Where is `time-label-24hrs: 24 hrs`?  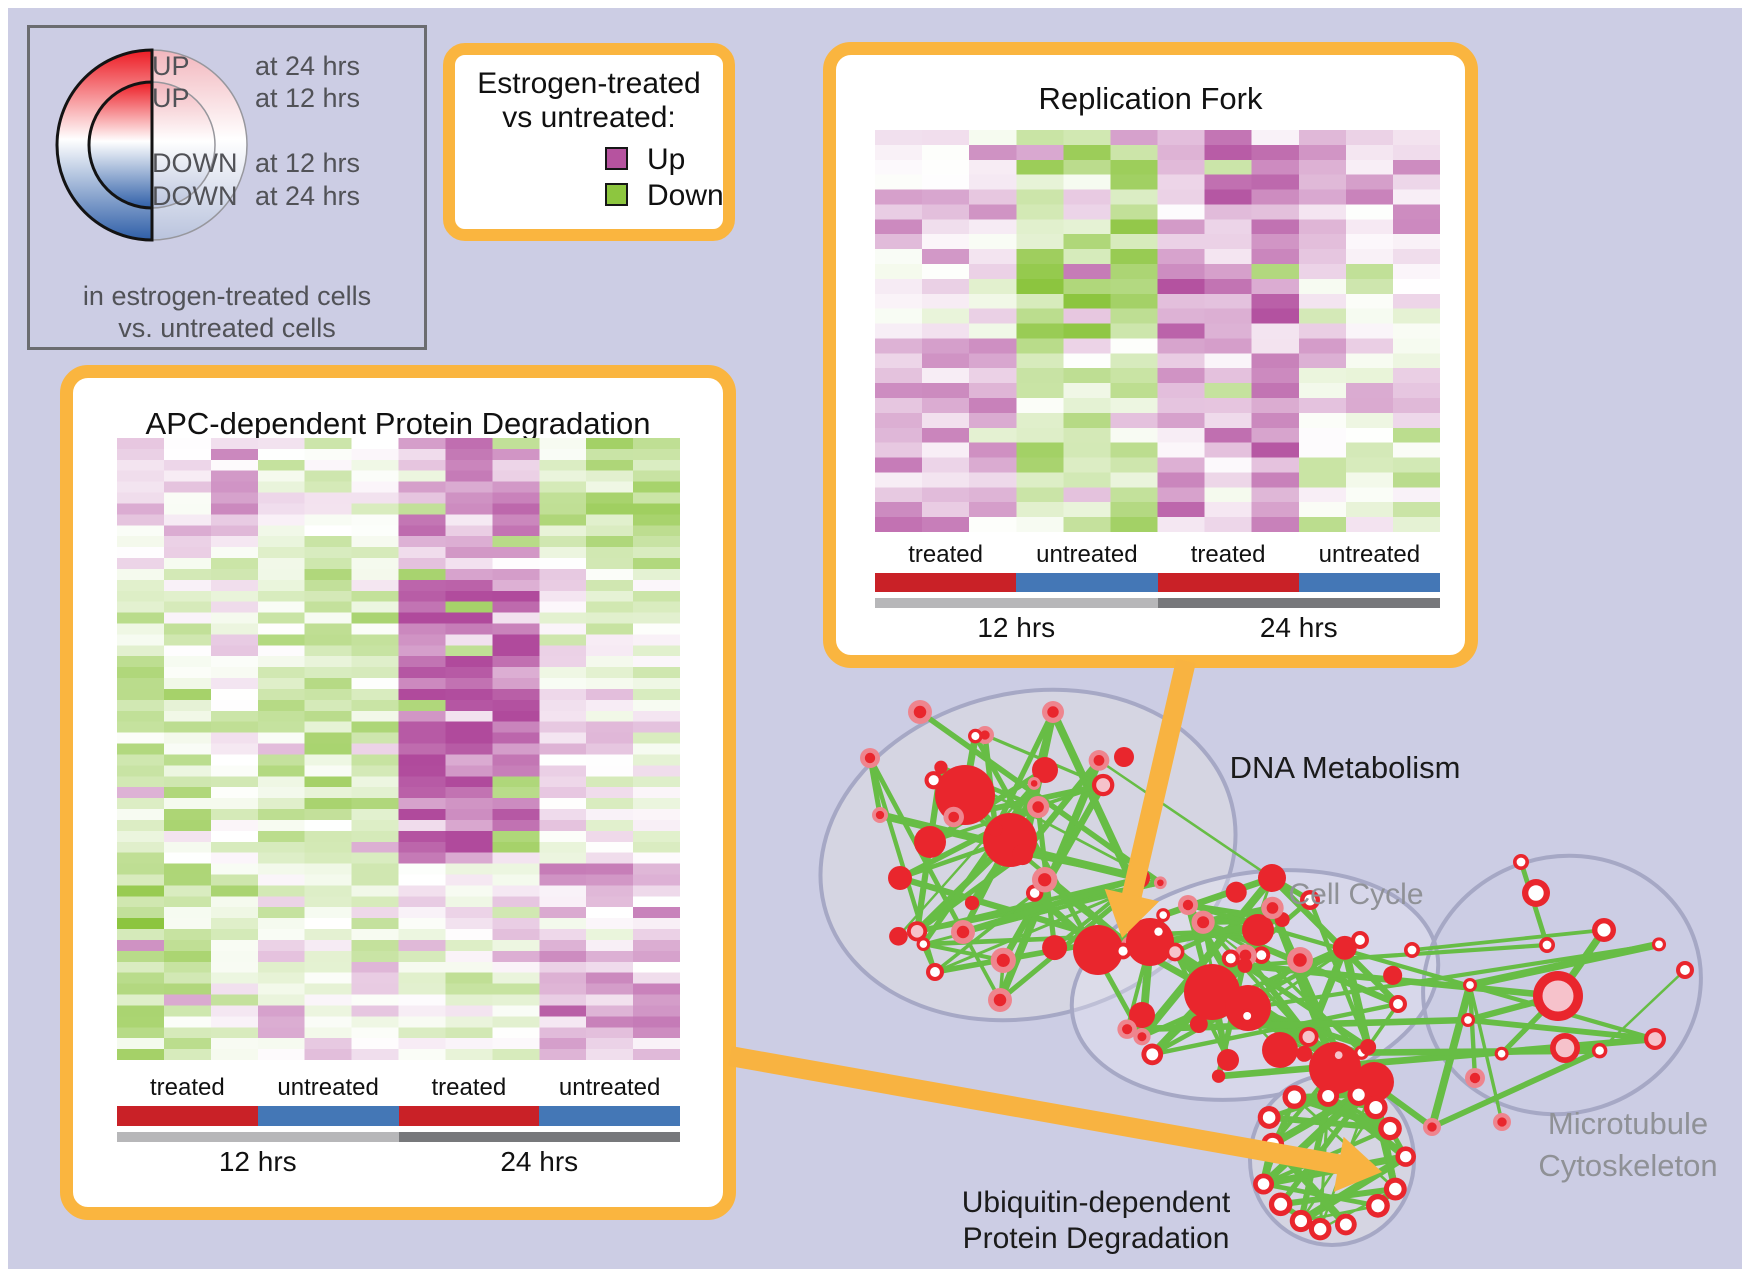 time-label-24hrs: 24 hrs is located at coordinates (539, 1161).